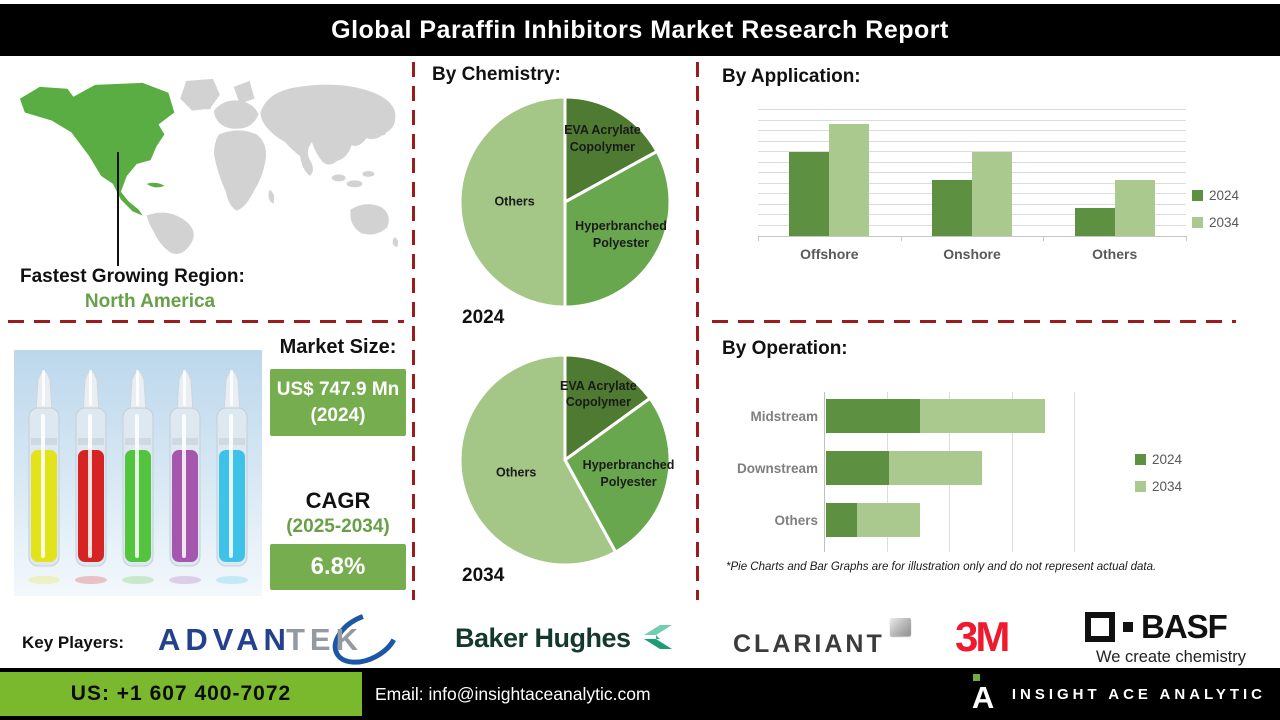  I want to click on baker-hughes-icon, so click(657, 637).